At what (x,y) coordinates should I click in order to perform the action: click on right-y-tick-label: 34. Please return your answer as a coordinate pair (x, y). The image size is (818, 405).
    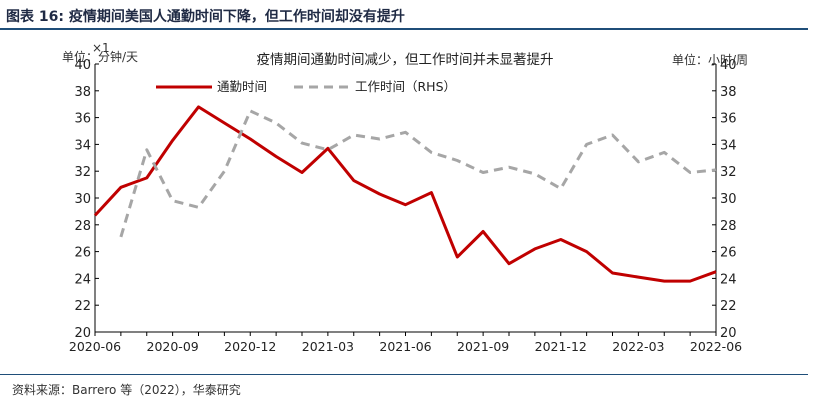
    Looking at the image, I should click on (728, 145).